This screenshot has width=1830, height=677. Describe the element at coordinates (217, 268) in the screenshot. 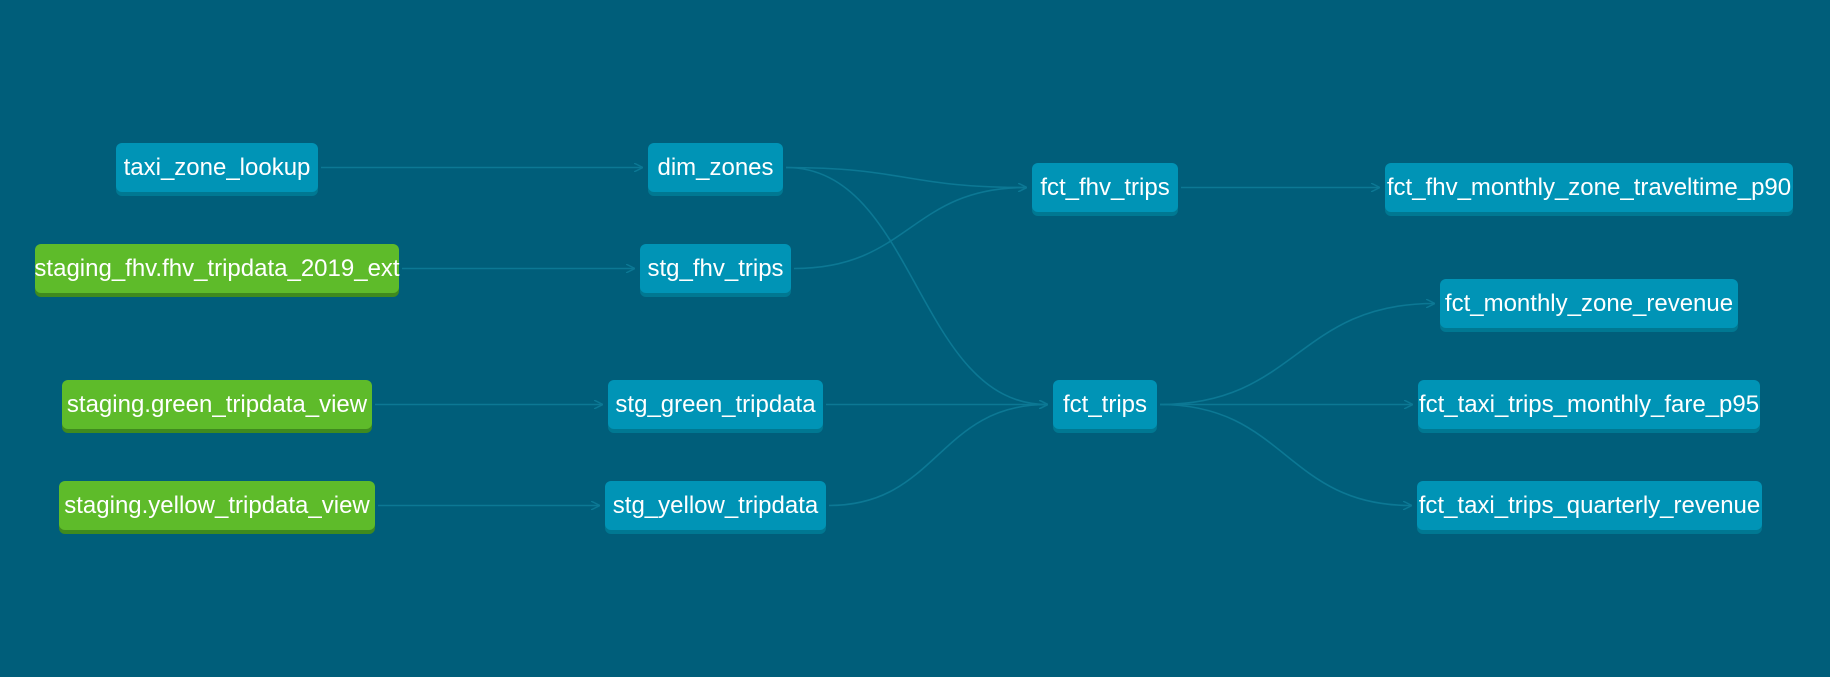

I see `node-staging-fhv-tripdata-2019-ext: staging_fhv.fhv_tripdata_2019_ext` at that location.